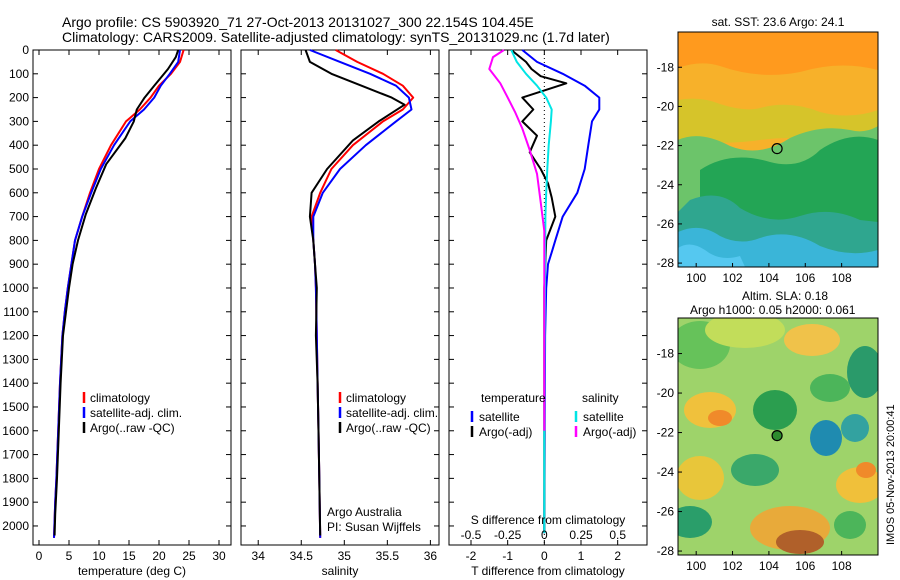 This screenshot has height=580, width=900. Describe the element at coordinates (891, 474) in the screenshot. I see `side-stamp: IMOS 05-Nov-2013 20:00:41` at that location.